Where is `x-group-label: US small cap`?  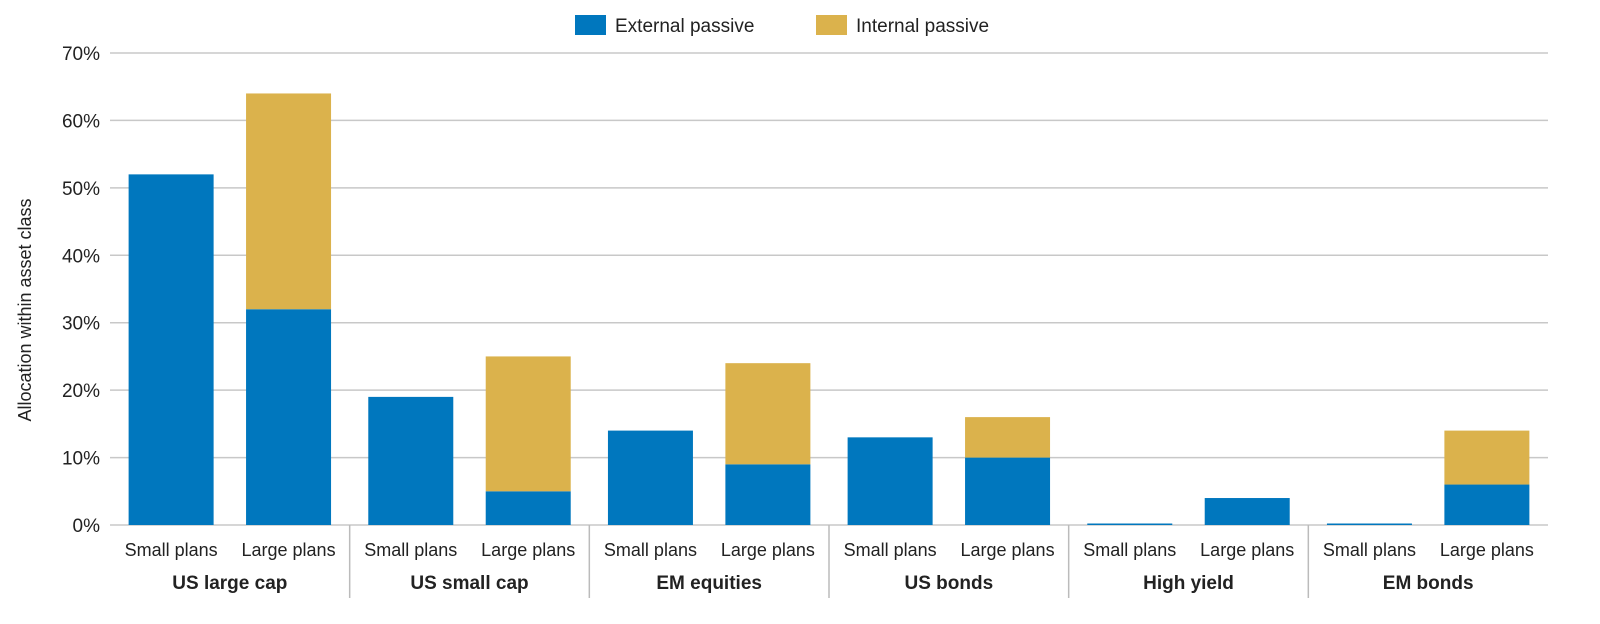 x-group-label: US small cap is located at coordinates (469, 583).